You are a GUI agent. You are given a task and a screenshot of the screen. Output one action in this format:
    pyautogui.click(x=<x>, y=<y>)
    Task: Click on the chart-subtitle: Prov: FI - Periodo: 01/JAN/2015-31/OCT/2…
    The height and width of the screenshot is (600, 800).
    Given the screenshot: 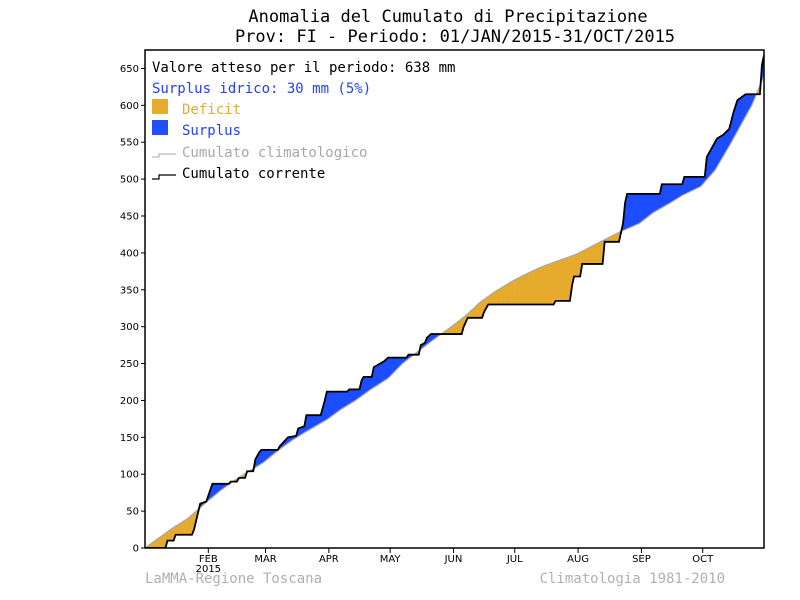 What is the action you would take?
    pyautogui.click(x=455, y=37)
    